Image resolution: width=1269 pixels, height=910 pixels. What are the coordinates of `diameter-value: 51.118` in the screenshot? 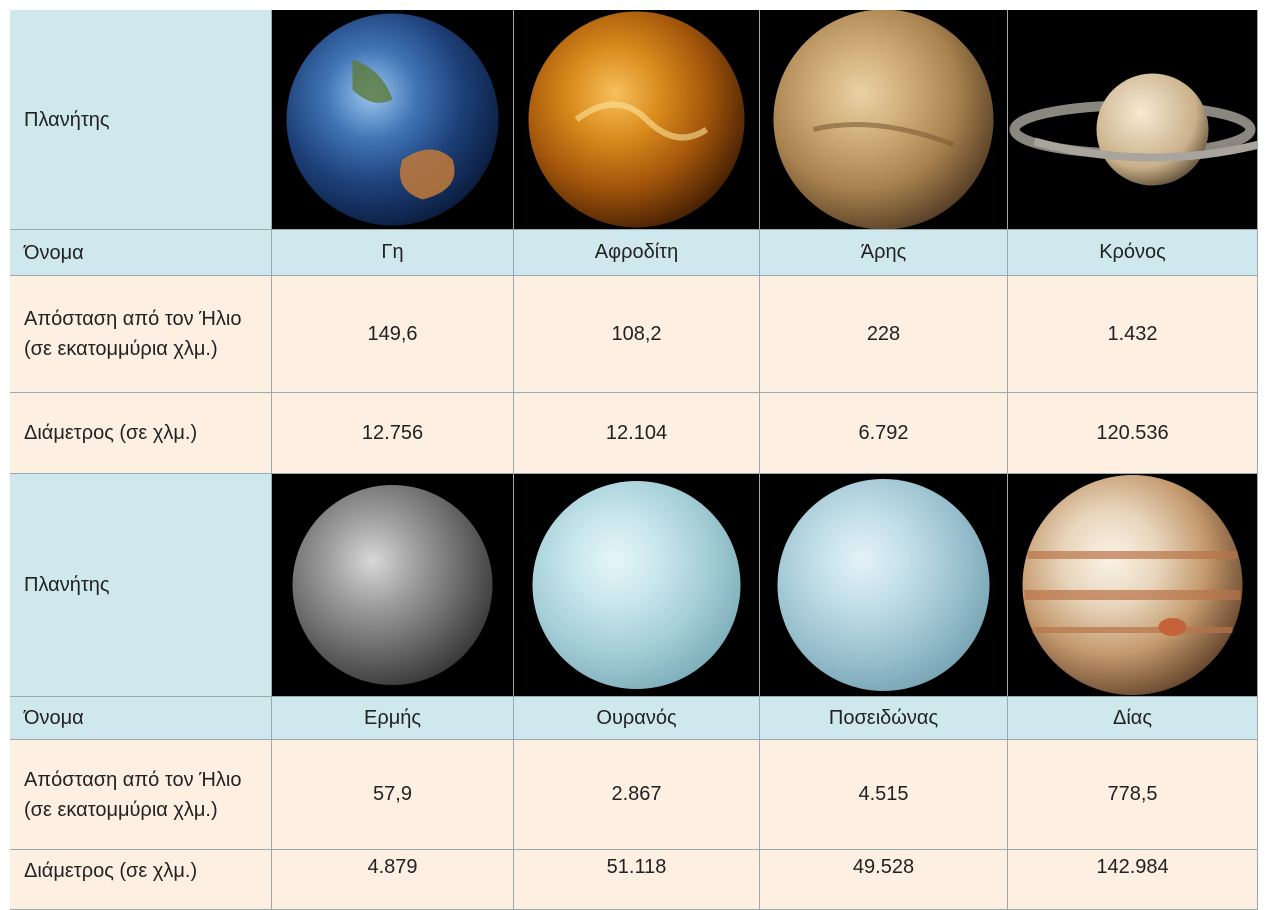 It's located at (637, 880).